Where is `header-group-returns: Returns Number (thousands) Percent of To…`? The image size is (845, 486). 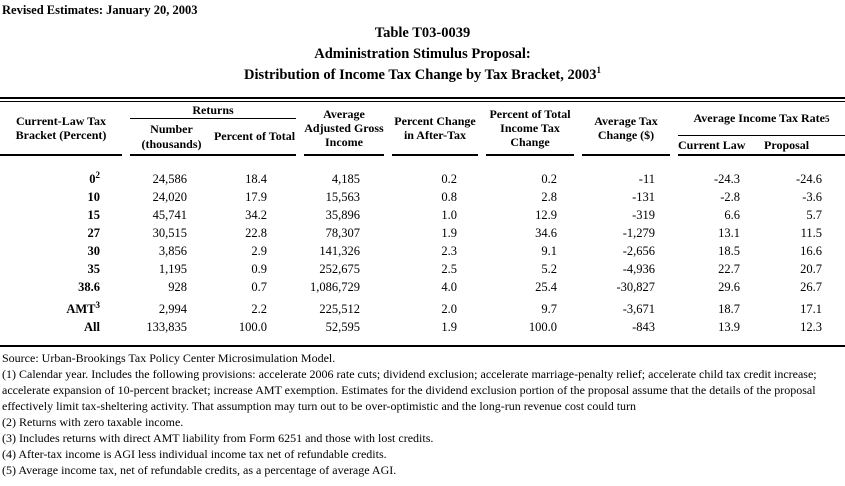
header-group-returns: Returns Number (thousands) Percent of To… is located at coordinates (213, 129).